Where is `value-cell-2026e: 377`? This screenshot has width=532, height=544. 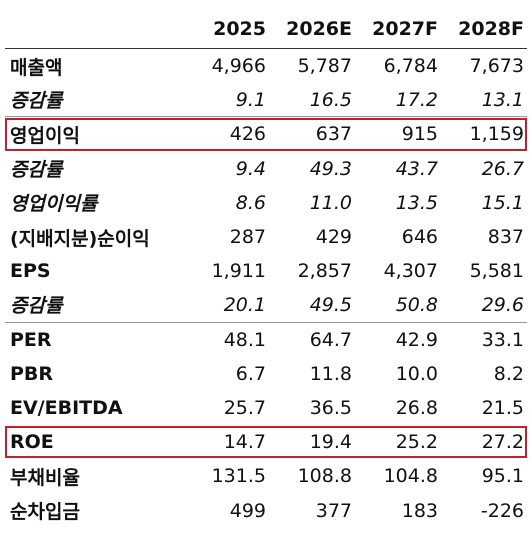
value-cell-2026e: 377 is located at coordinates (333, 510).